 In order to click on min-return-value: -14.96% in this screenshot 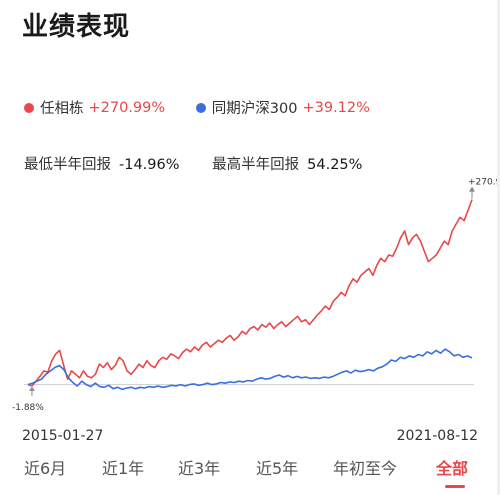, I will do `click(149, 165)`.